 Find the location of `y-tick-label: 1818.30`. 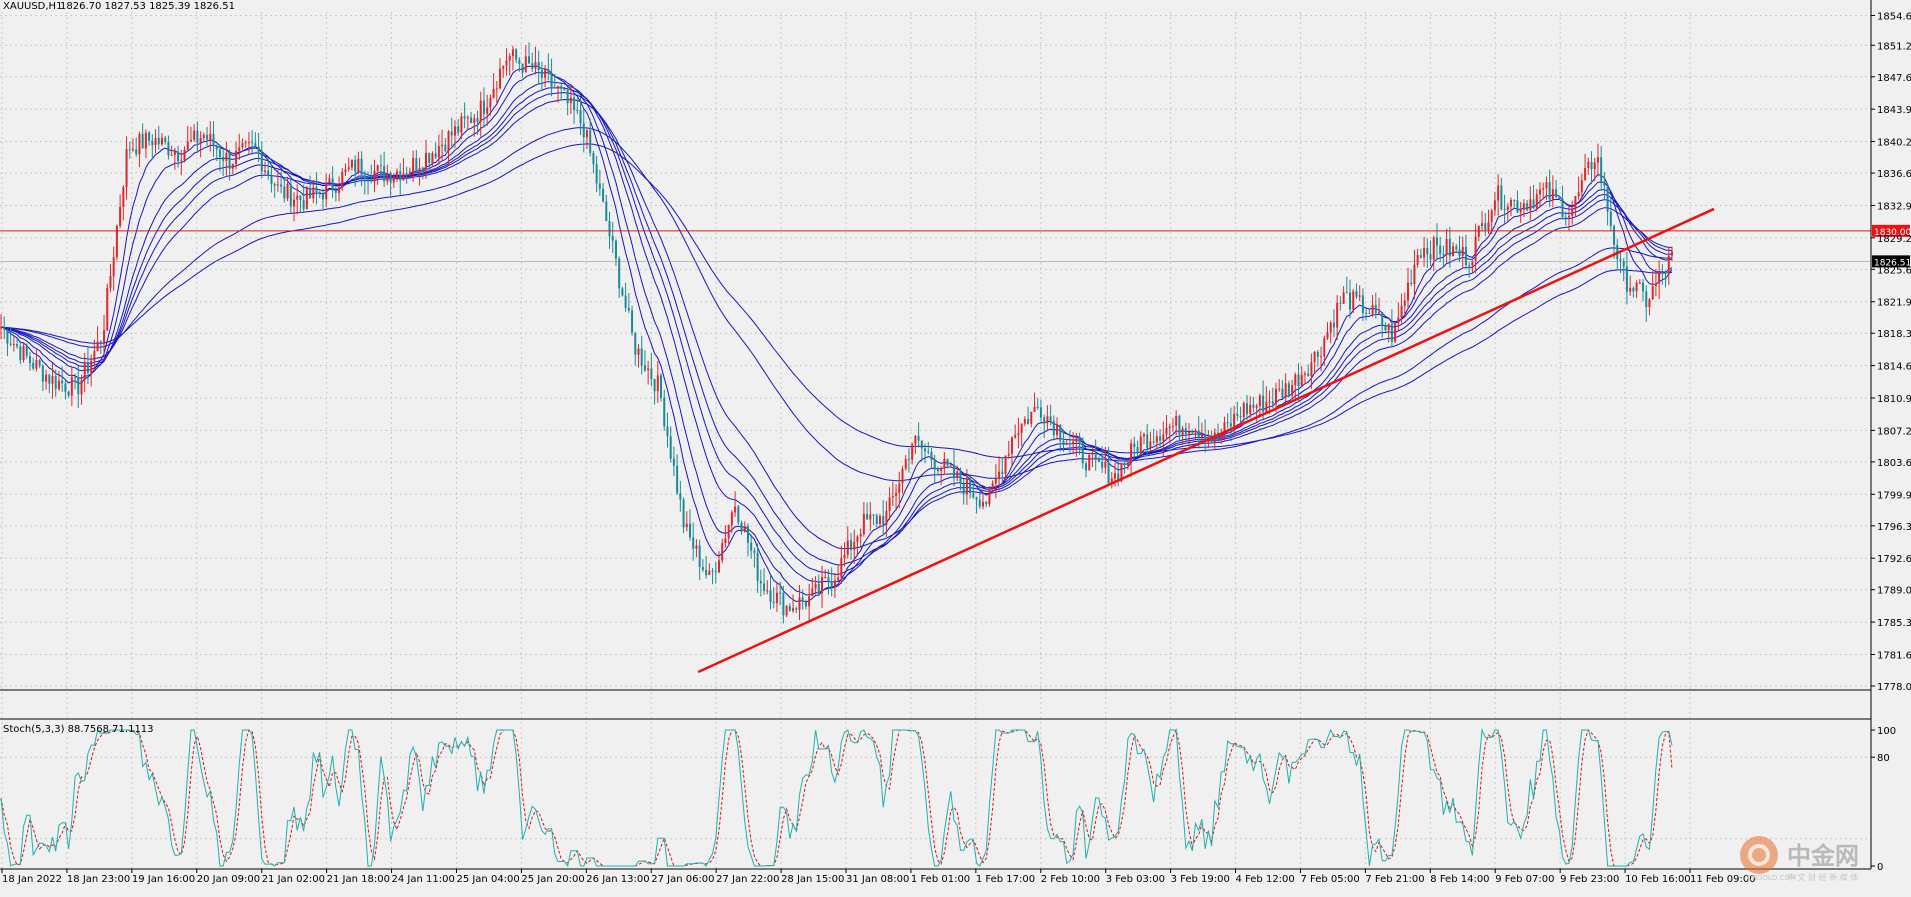

y-tick-label: 1818.30 is located at coordinates (1894, 334).